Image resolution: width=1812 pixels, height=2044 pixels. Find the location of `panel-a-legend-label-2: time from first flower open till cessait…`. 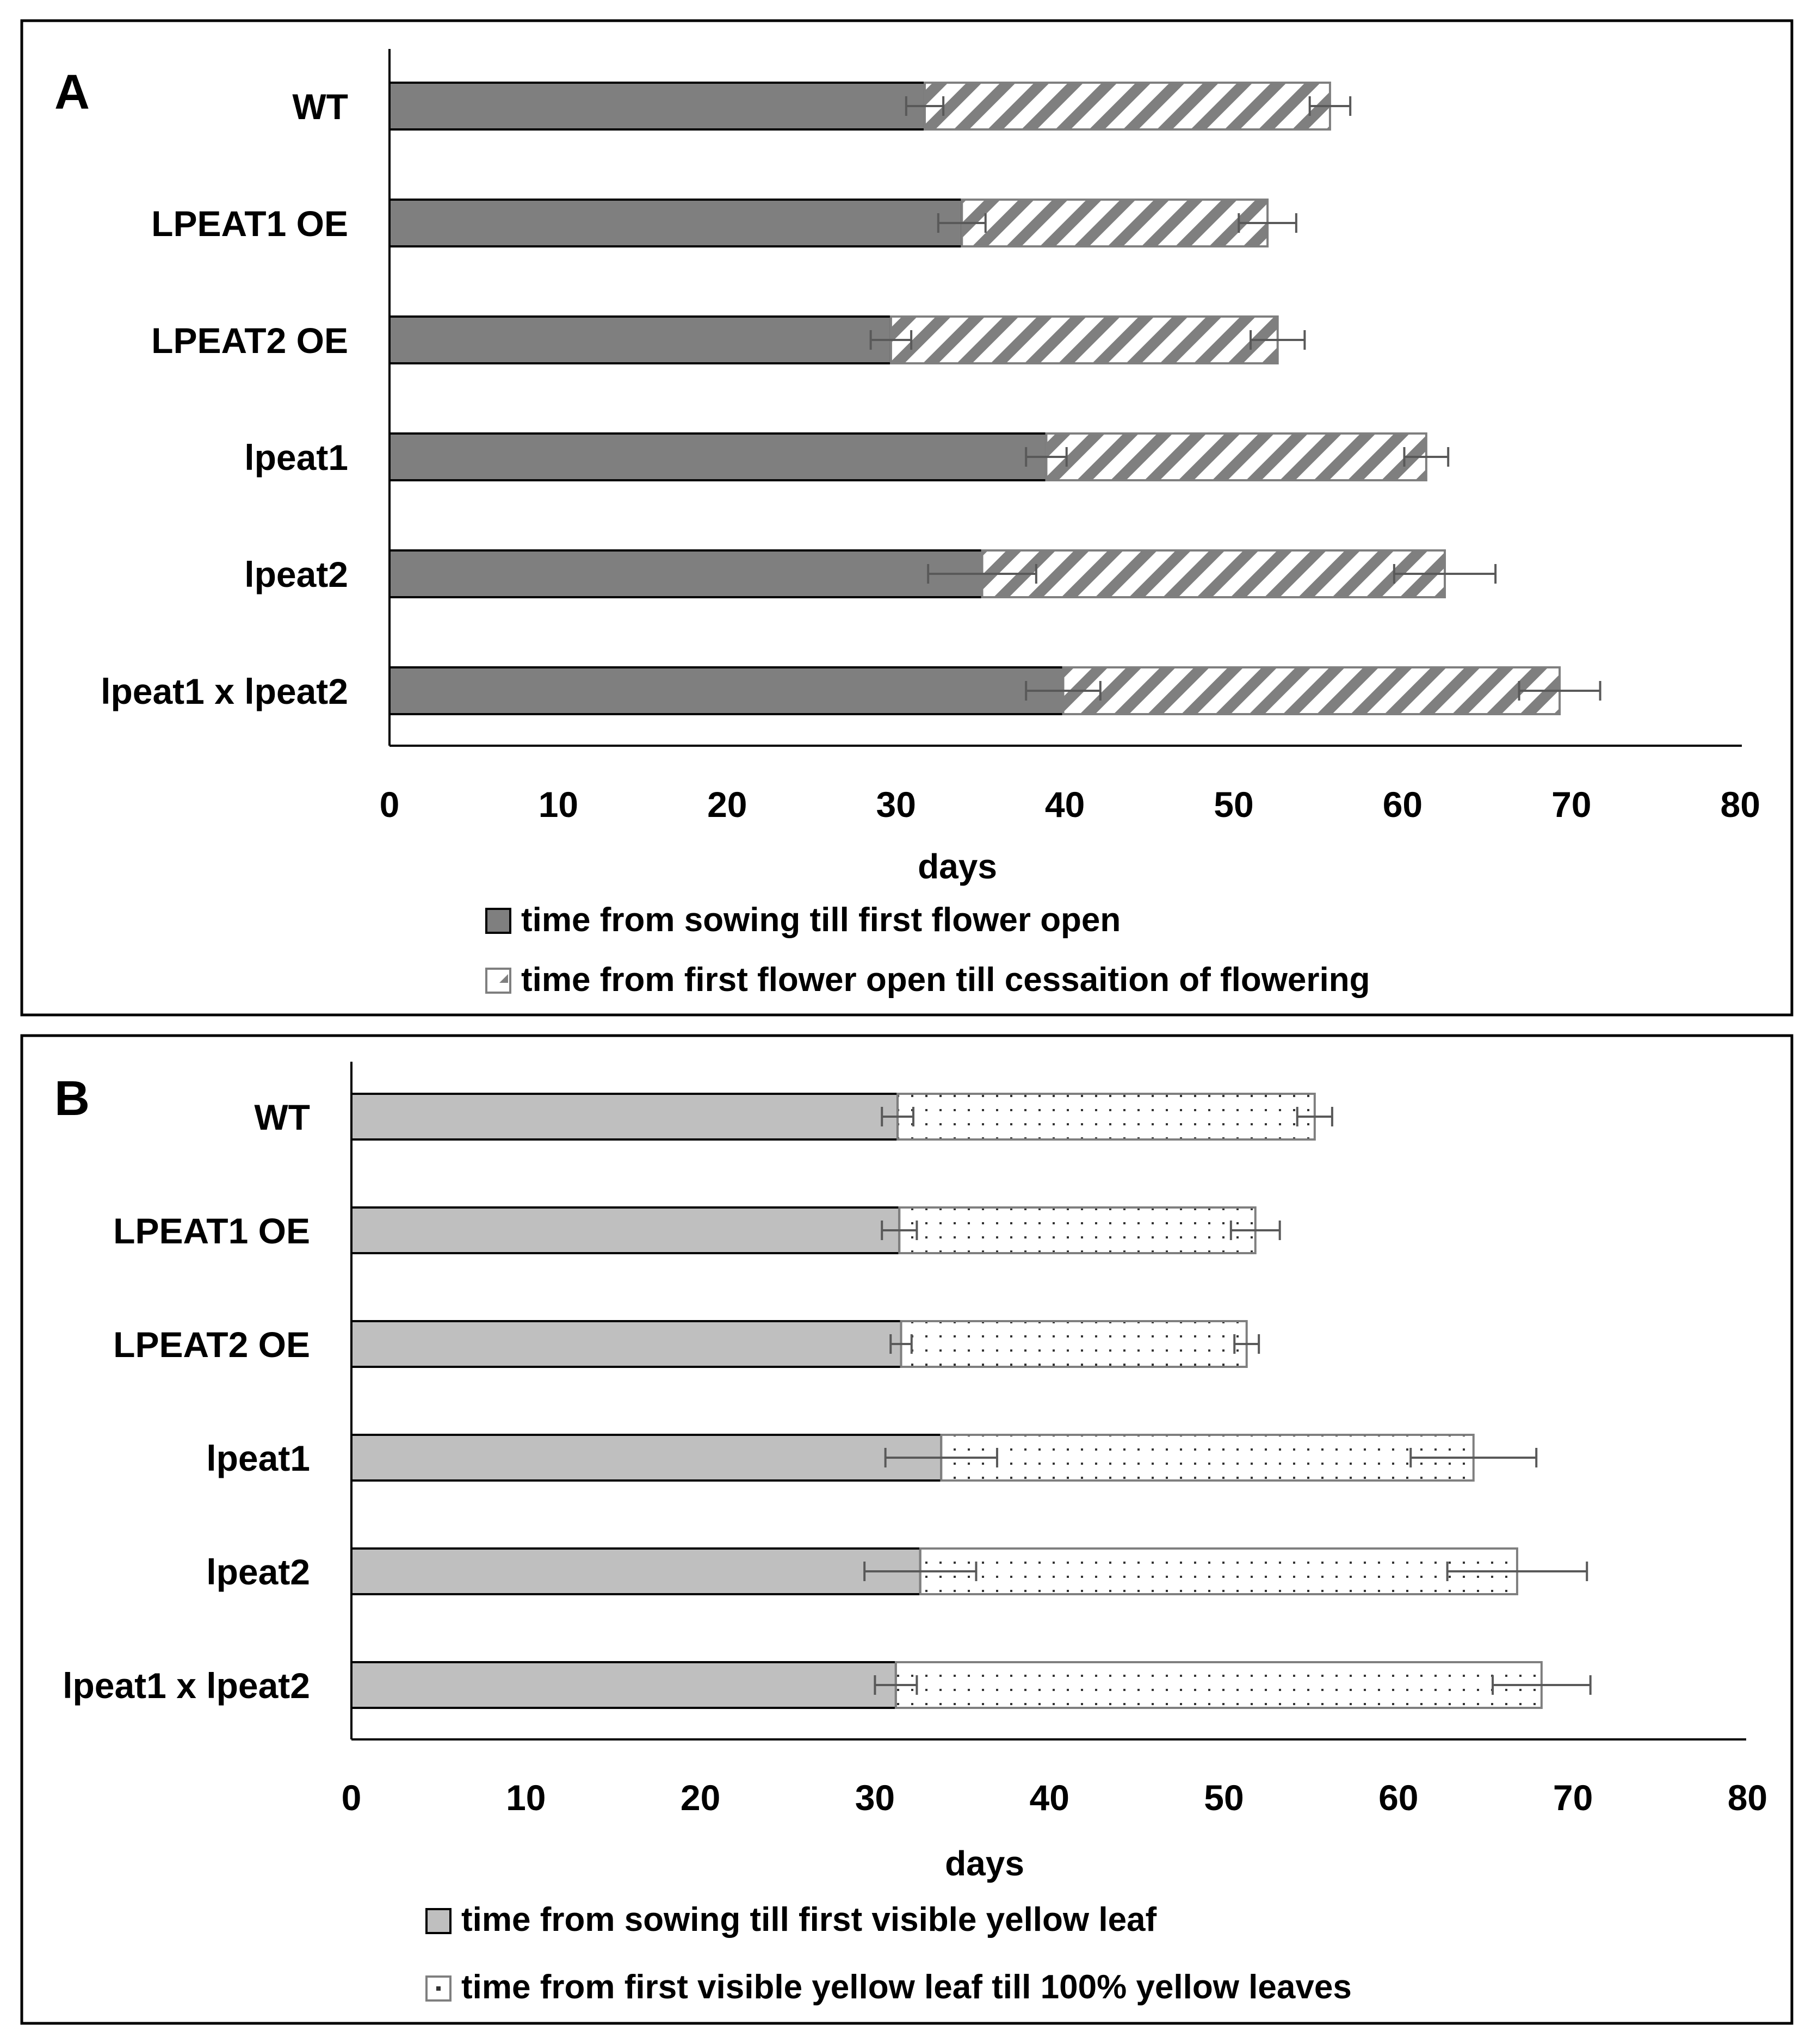

panel-a-legend-label-2: time from first flower open till cessait… is located at coordinates (945, 980).